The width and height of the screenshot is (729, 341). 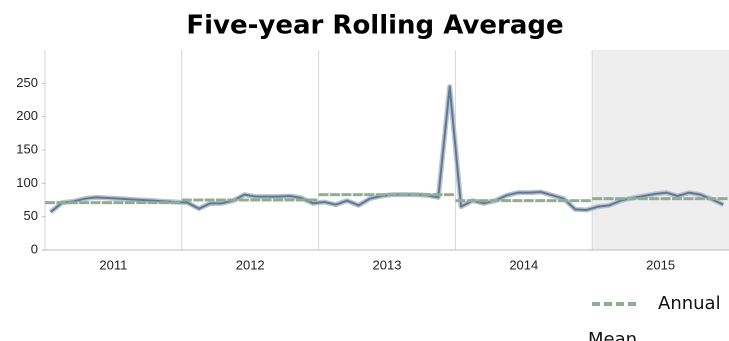 What do you see at coordinates (660, 150) in the screenshot?
I see `highlight-region` at bounding box center [660, 150].